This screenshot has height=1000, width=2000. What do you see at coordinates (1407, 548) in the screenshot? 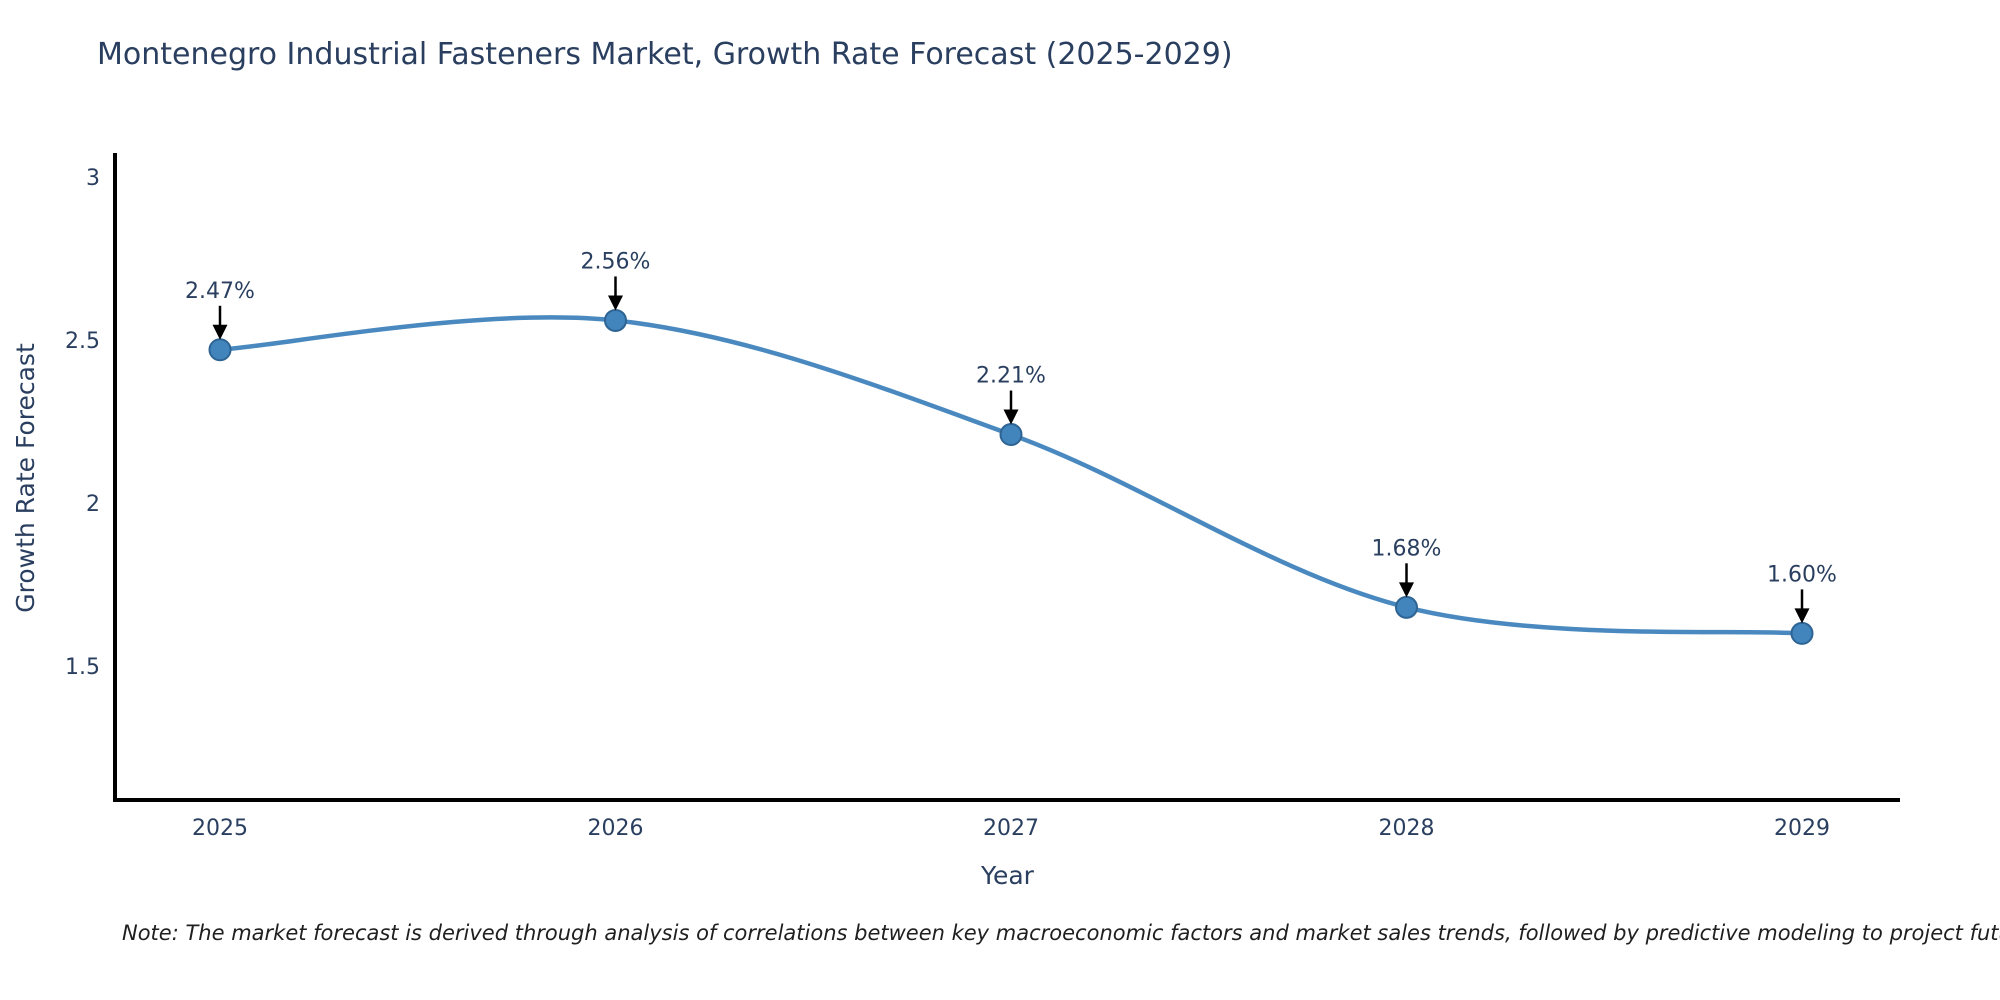
I see `annotation-label-2028: 1.68%` at bounding box center [1407, 548].